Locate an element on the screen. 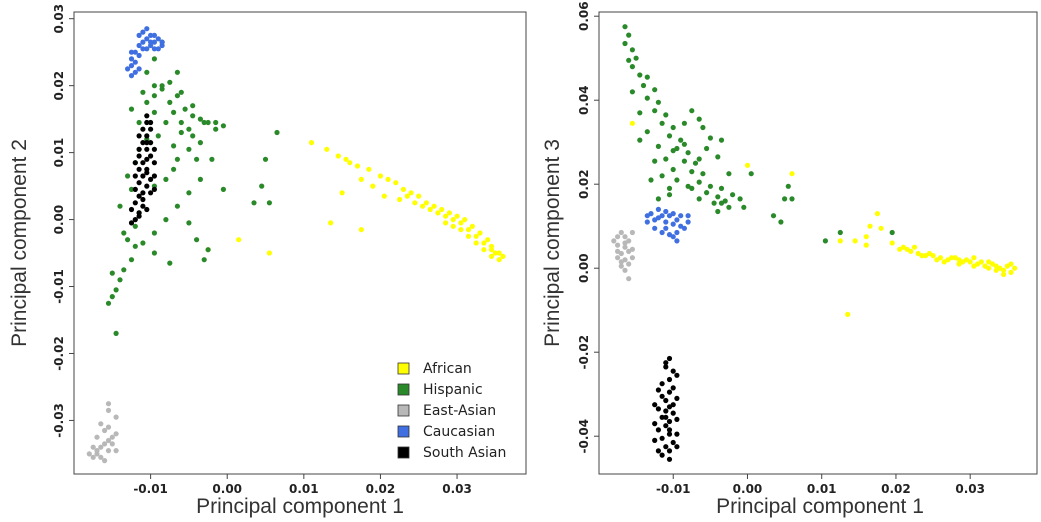  y-tick-label: 0.03 is located at coordinates (59, 19).